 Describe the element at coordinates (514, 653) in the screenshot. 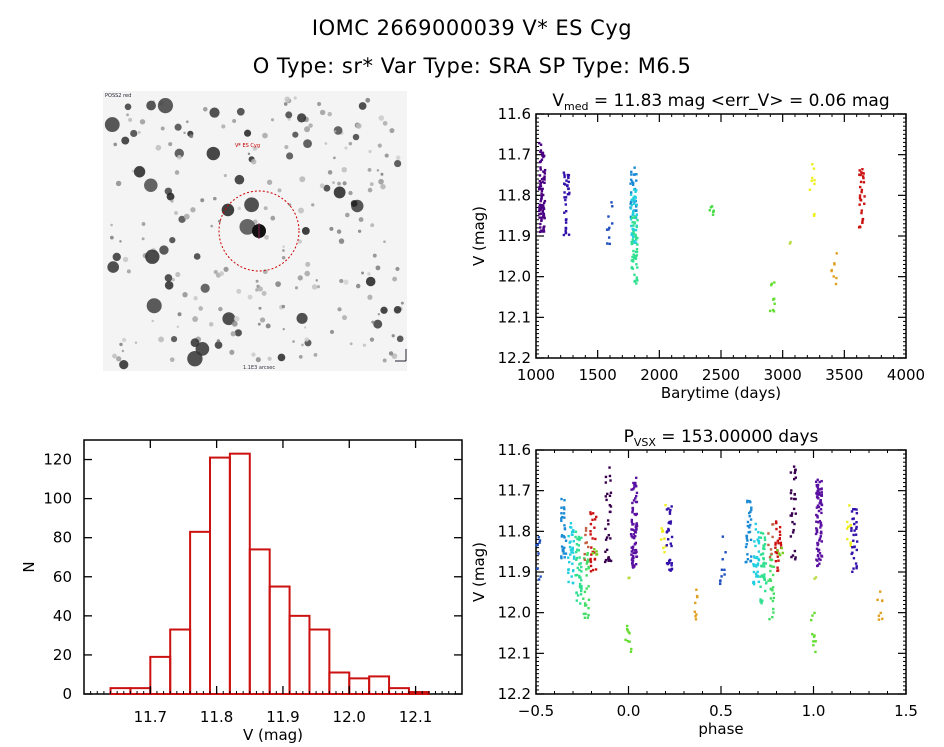

I see `phased-ytick-label: 12.1` at that location.